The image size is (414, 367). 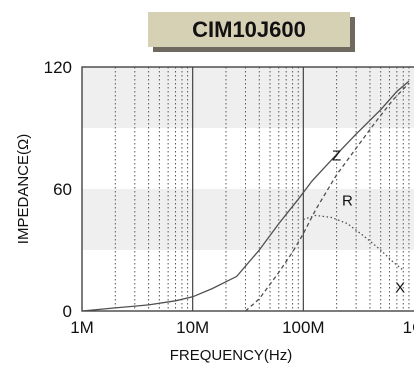 What do you see at coordinates (82, 327) in the screenshot?
I see `x-tick-label: 1M` at bounding box center [82, 327].